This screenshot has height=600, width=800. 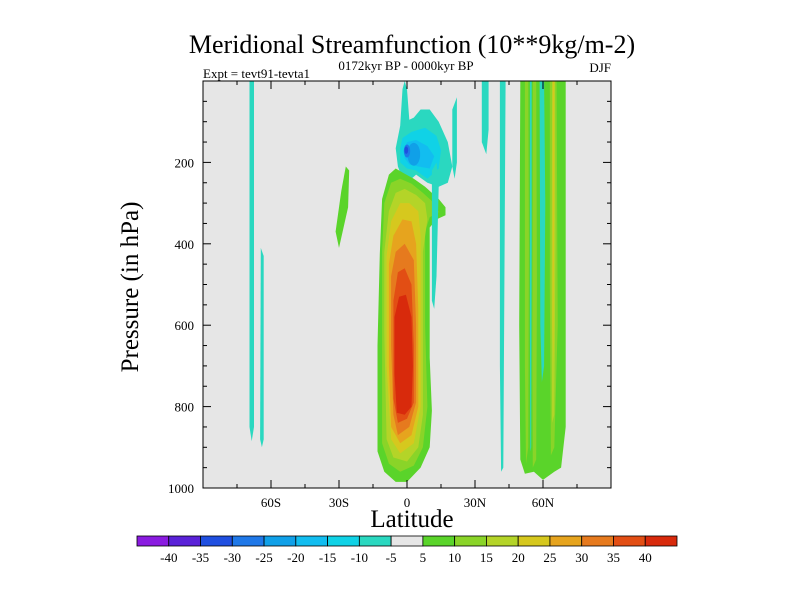 What do you see at coordinates (543, 502) in the screenshot?
I see `x-tick-label: 60N` at bounding box center [543, 502].